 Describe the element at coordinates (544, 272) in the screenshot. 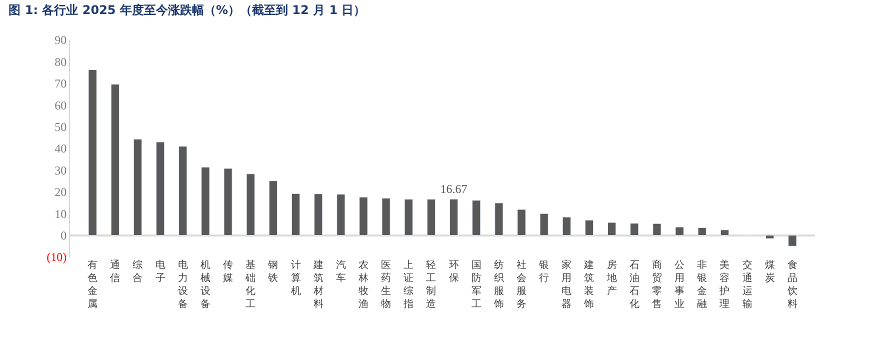

I see `x-tick-label: 银行` at that location.